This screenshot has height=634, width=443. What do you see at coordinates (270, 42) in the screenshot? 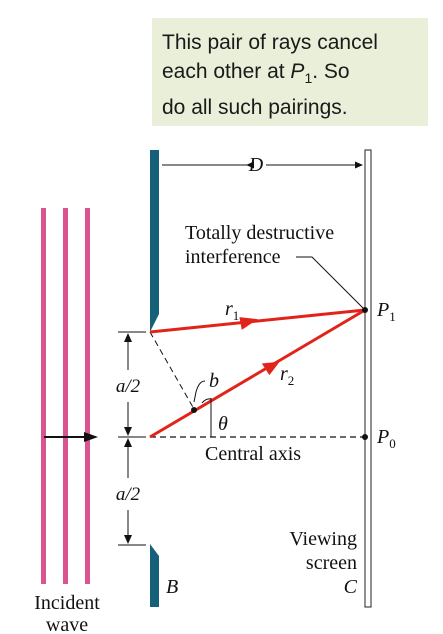
I see `callout-line-1: This pair of rays cancel` at bounding box center [270, 42].